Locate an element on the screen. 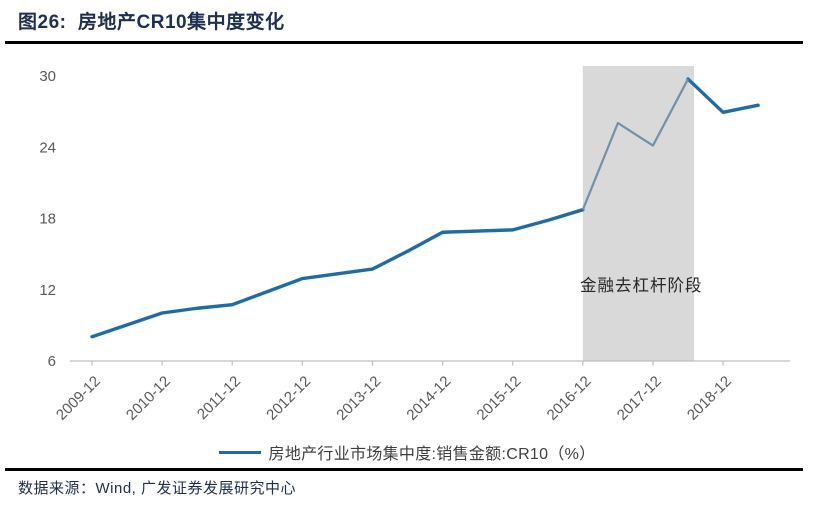 This screenshot has width=814, height=505. y-axis-label: 12 is located at coordinates (47, 290).